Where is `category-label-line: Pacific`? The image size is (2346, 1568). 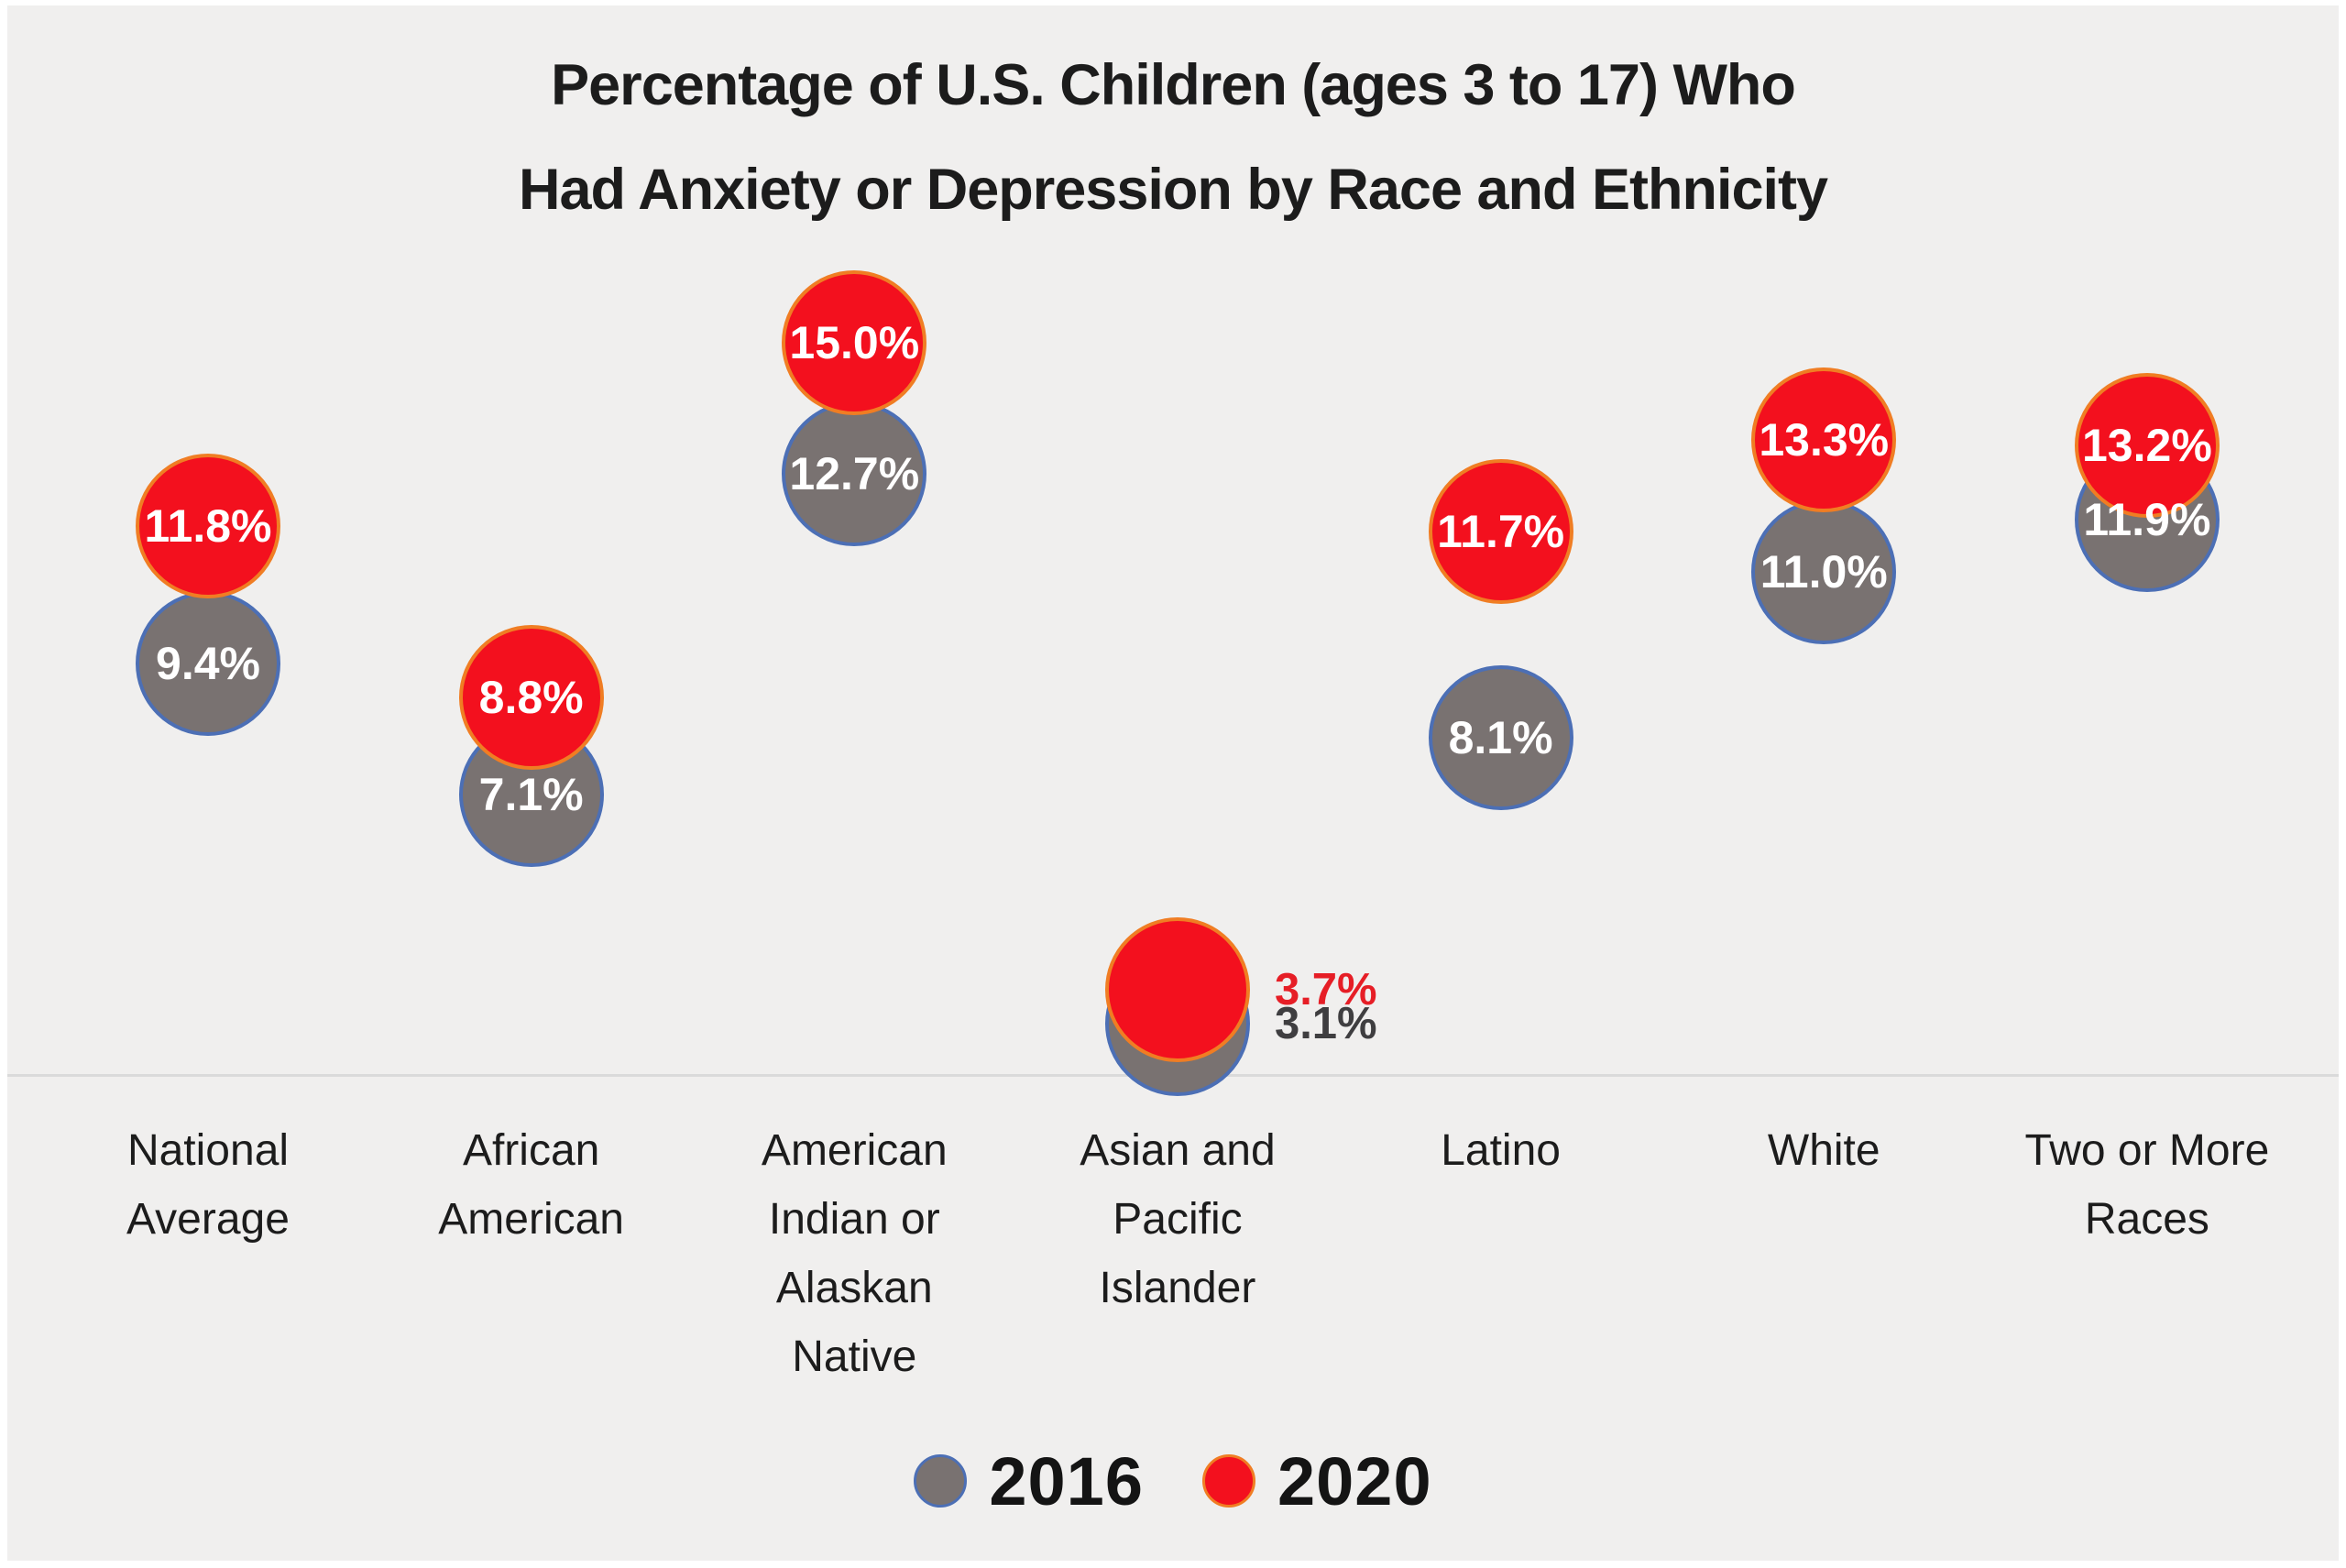 category-label-line: Pacific is located at coordinates (1178, 1219).